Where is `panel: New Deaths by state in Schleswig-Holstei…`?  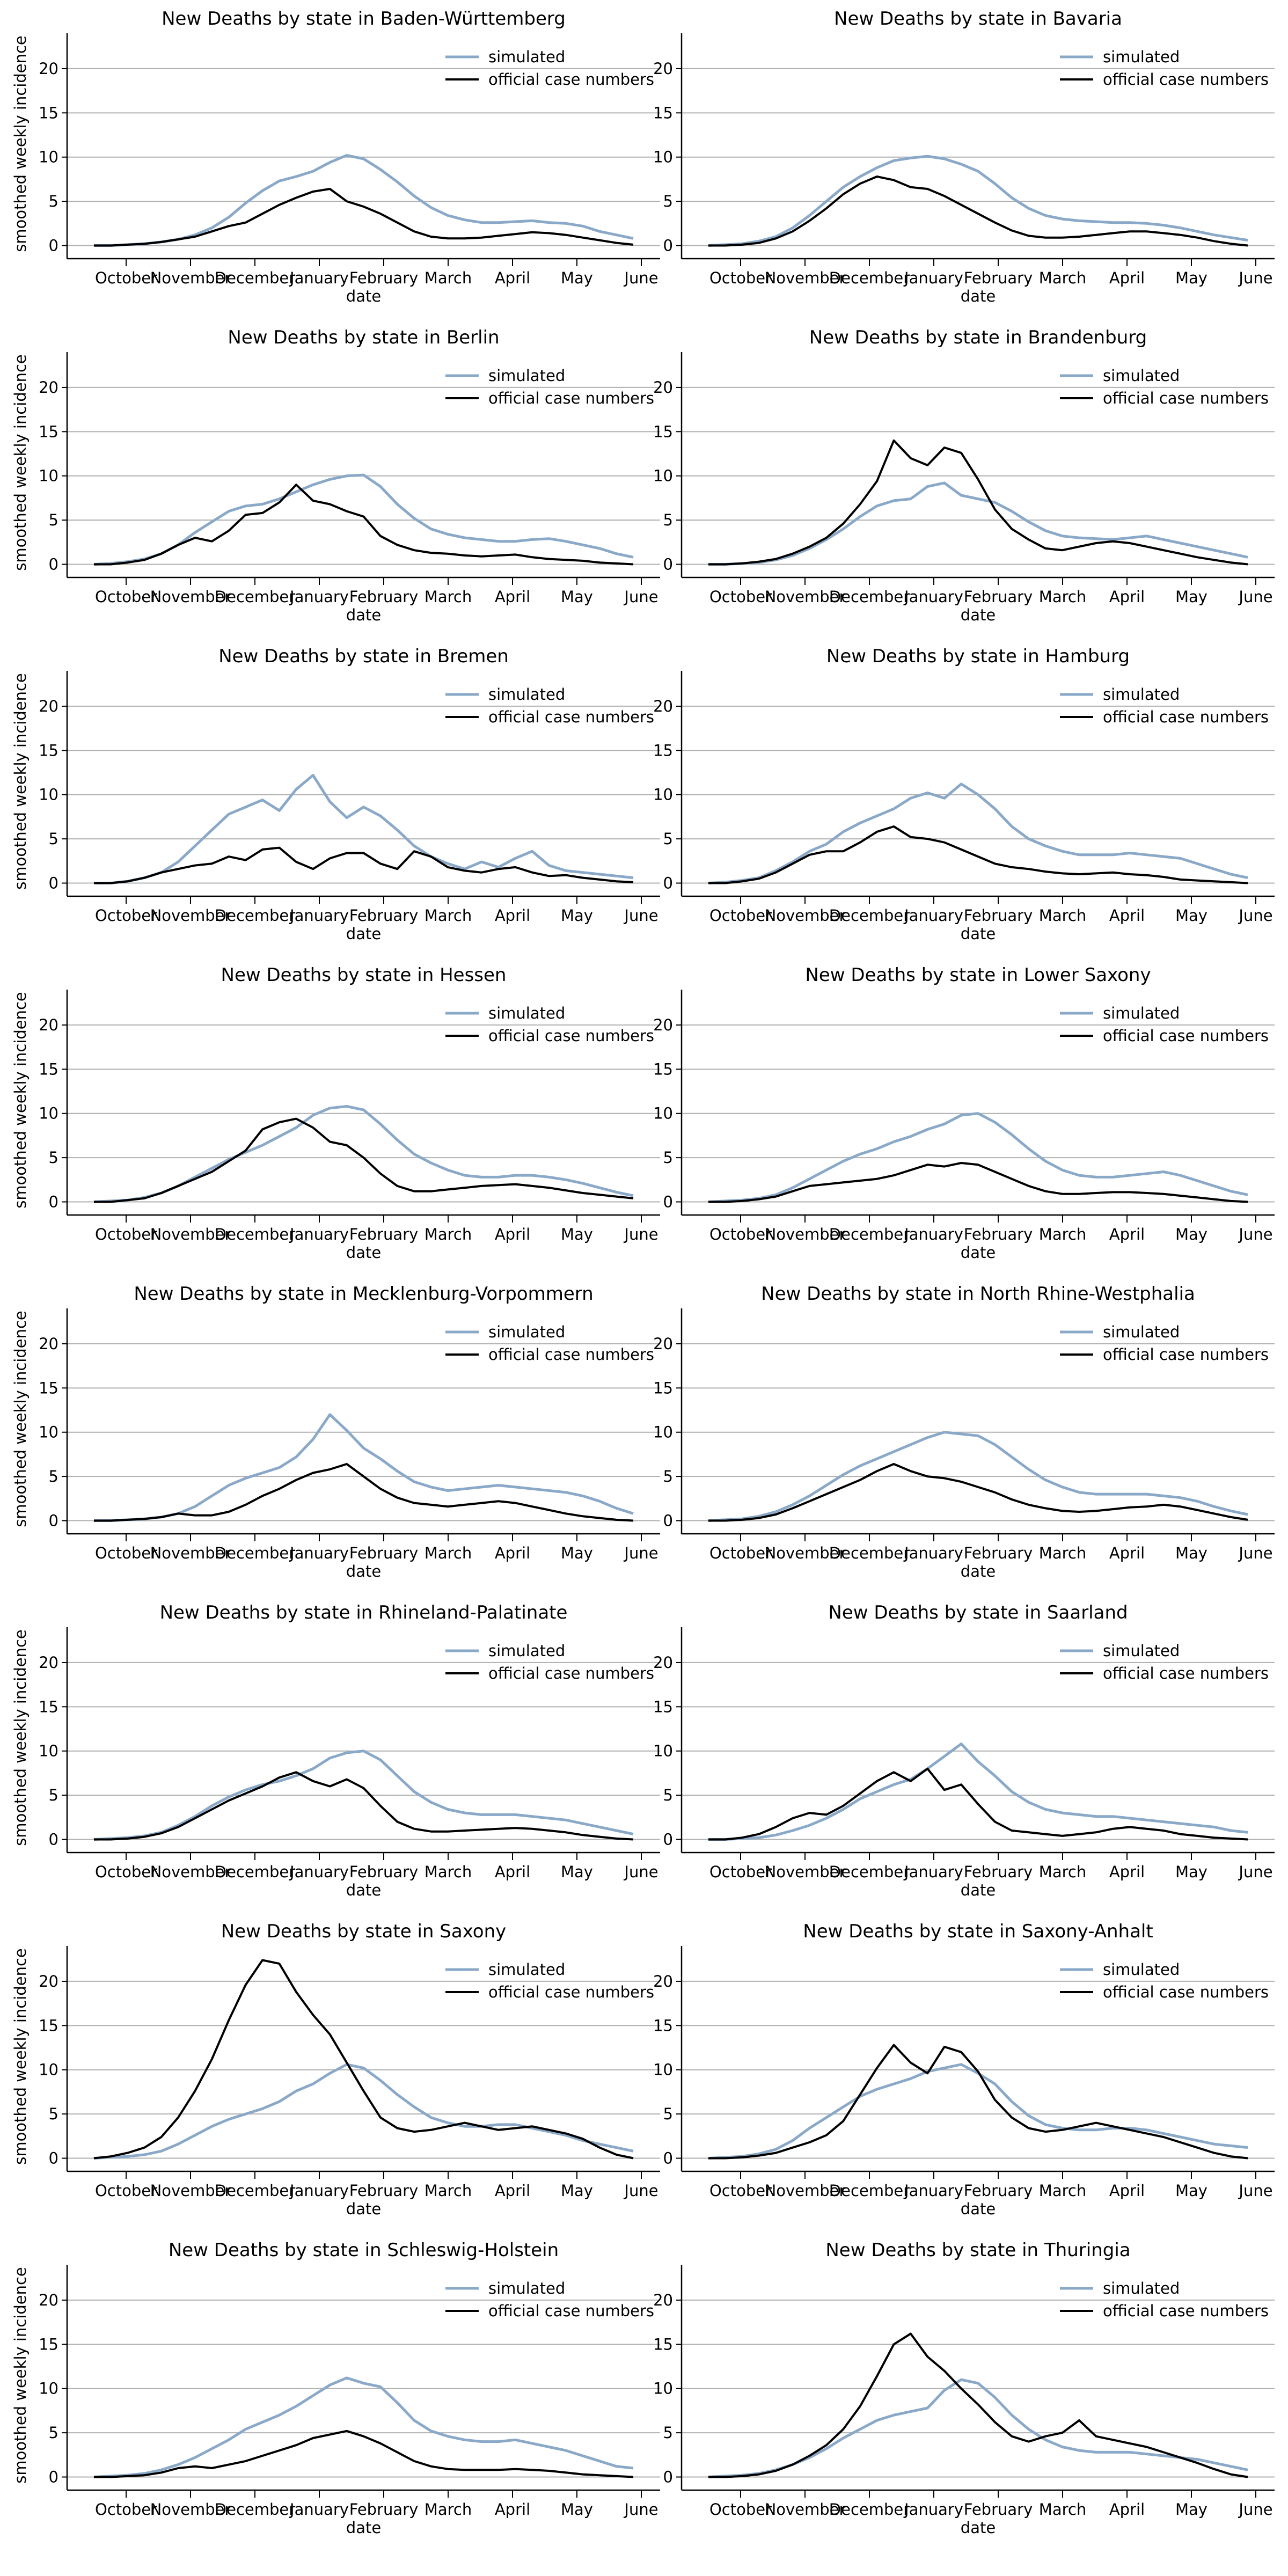 panel: New Deaths by state in Schleswig-Holstei… is located at coordinates (335, 2388).